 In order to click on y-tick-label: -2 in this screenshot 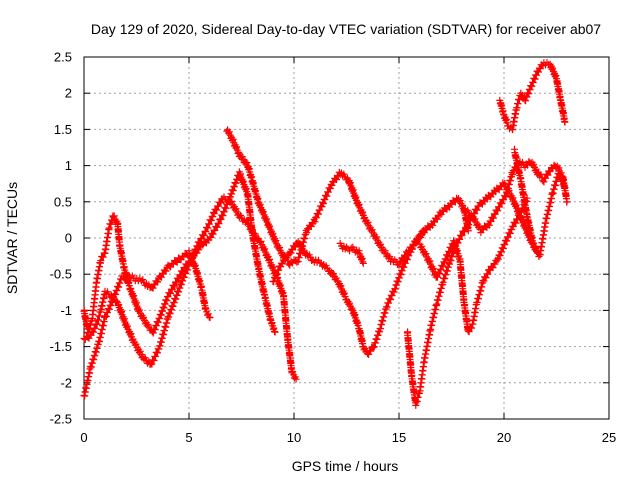, I will do `click(66, 382)`.